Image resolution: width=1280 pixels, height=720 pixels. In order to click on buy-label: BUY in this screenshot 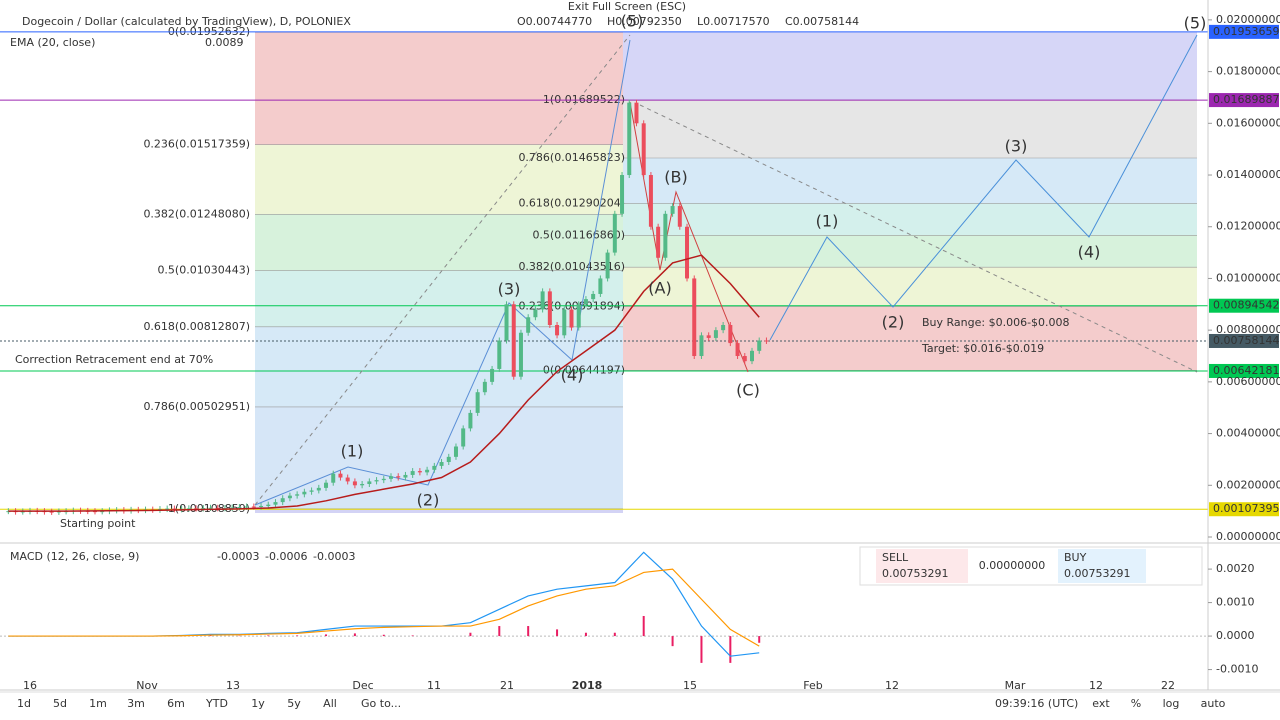, I will do `click(1075, 557)`.